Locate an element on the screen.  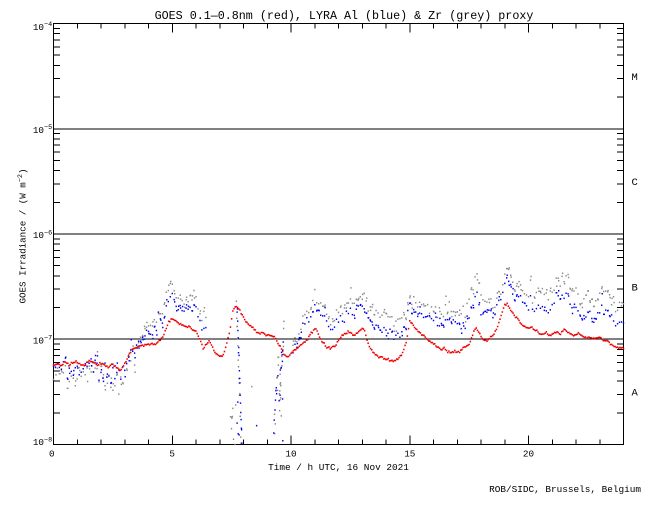
svg-text: C is located at coordinates (635, 183).